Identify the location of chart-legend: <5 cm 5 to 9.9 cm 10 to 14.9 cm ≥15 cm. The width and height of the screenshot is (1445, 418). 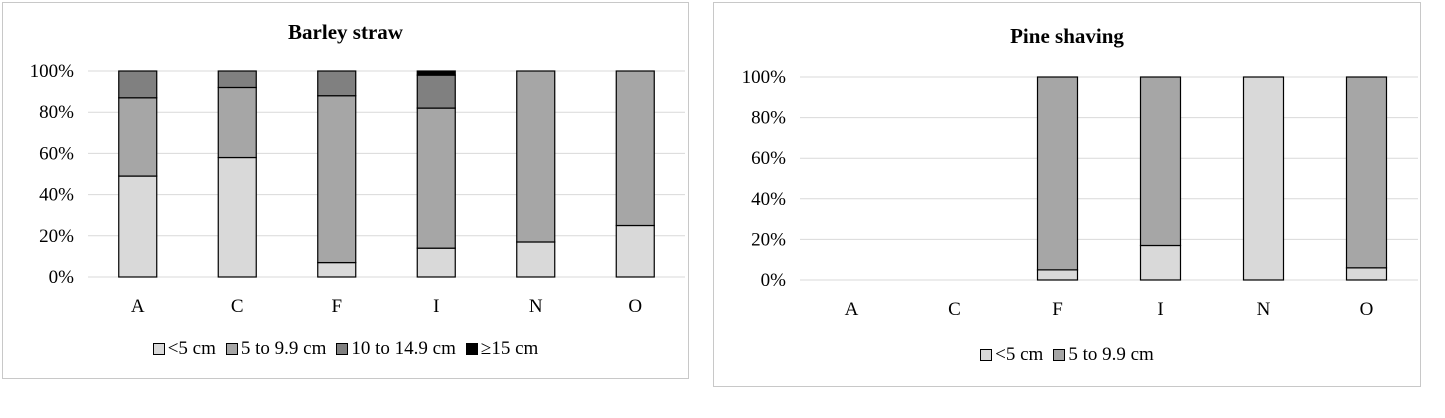
(345, 349).